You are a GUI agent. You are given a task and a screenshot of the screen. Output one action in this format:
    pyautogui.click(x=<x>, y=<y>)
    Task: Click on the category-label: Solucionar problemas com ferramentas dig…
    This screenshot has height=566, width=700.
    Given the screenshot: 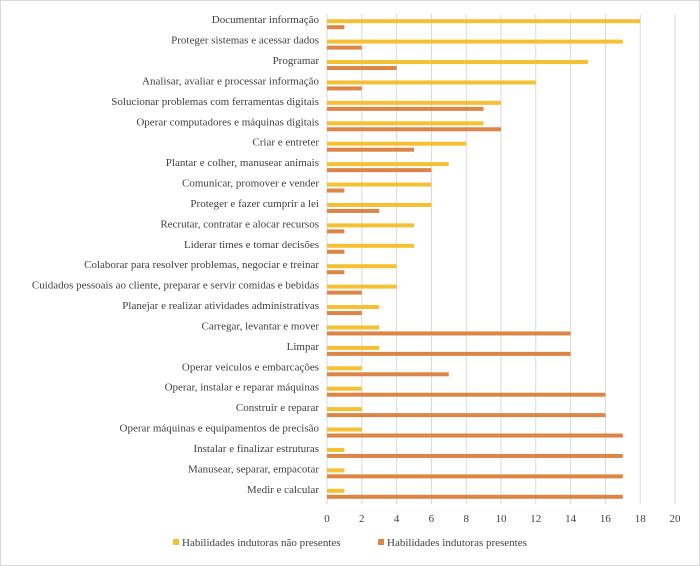 What is the action you would take?
    pyautogui.click(x=215, y=102)
    